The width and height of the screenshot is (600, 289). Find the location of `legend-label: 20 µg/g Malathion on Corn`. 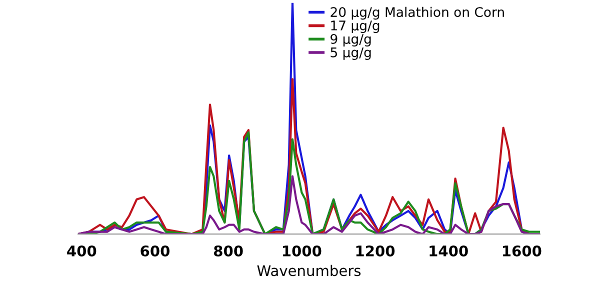

legend-label: 20 µg/g Malathion on Corn is located at coordinates (417, 13).